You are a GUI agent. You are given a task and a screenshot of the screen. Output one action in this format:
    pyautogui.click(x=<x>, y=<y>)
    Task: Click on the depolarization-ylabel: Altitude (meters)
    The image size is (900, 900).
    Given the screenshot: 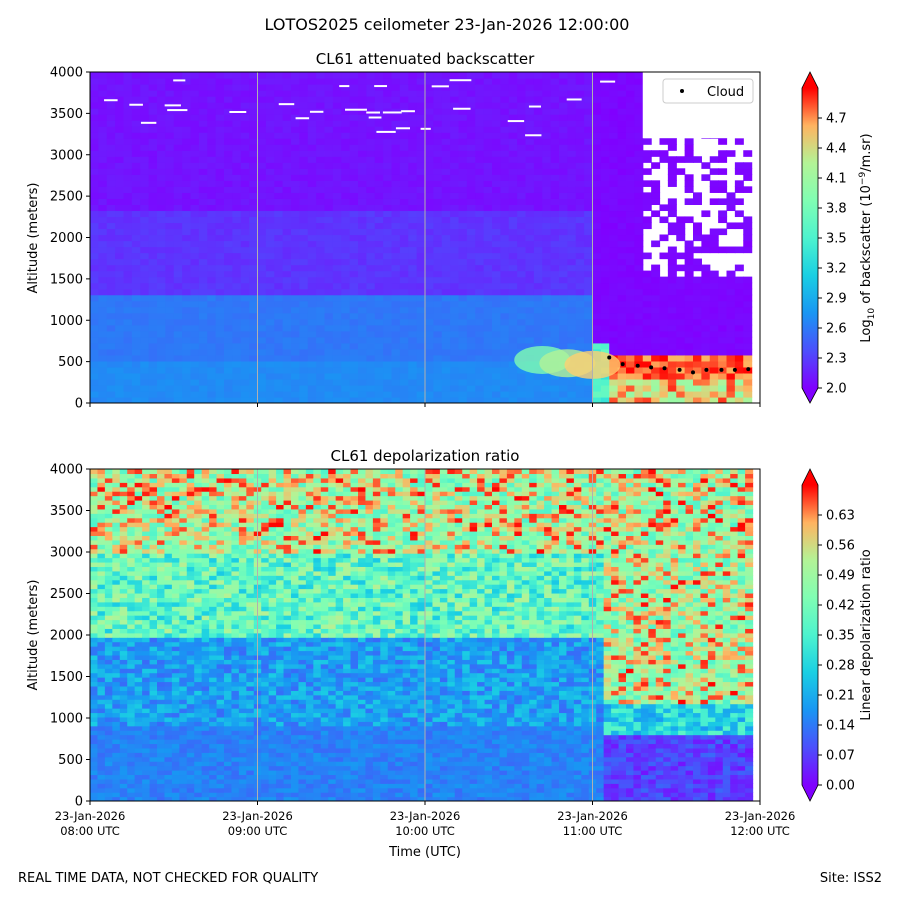 What is the action you would take?
    pyautogui.click(x=33, y=635)
    